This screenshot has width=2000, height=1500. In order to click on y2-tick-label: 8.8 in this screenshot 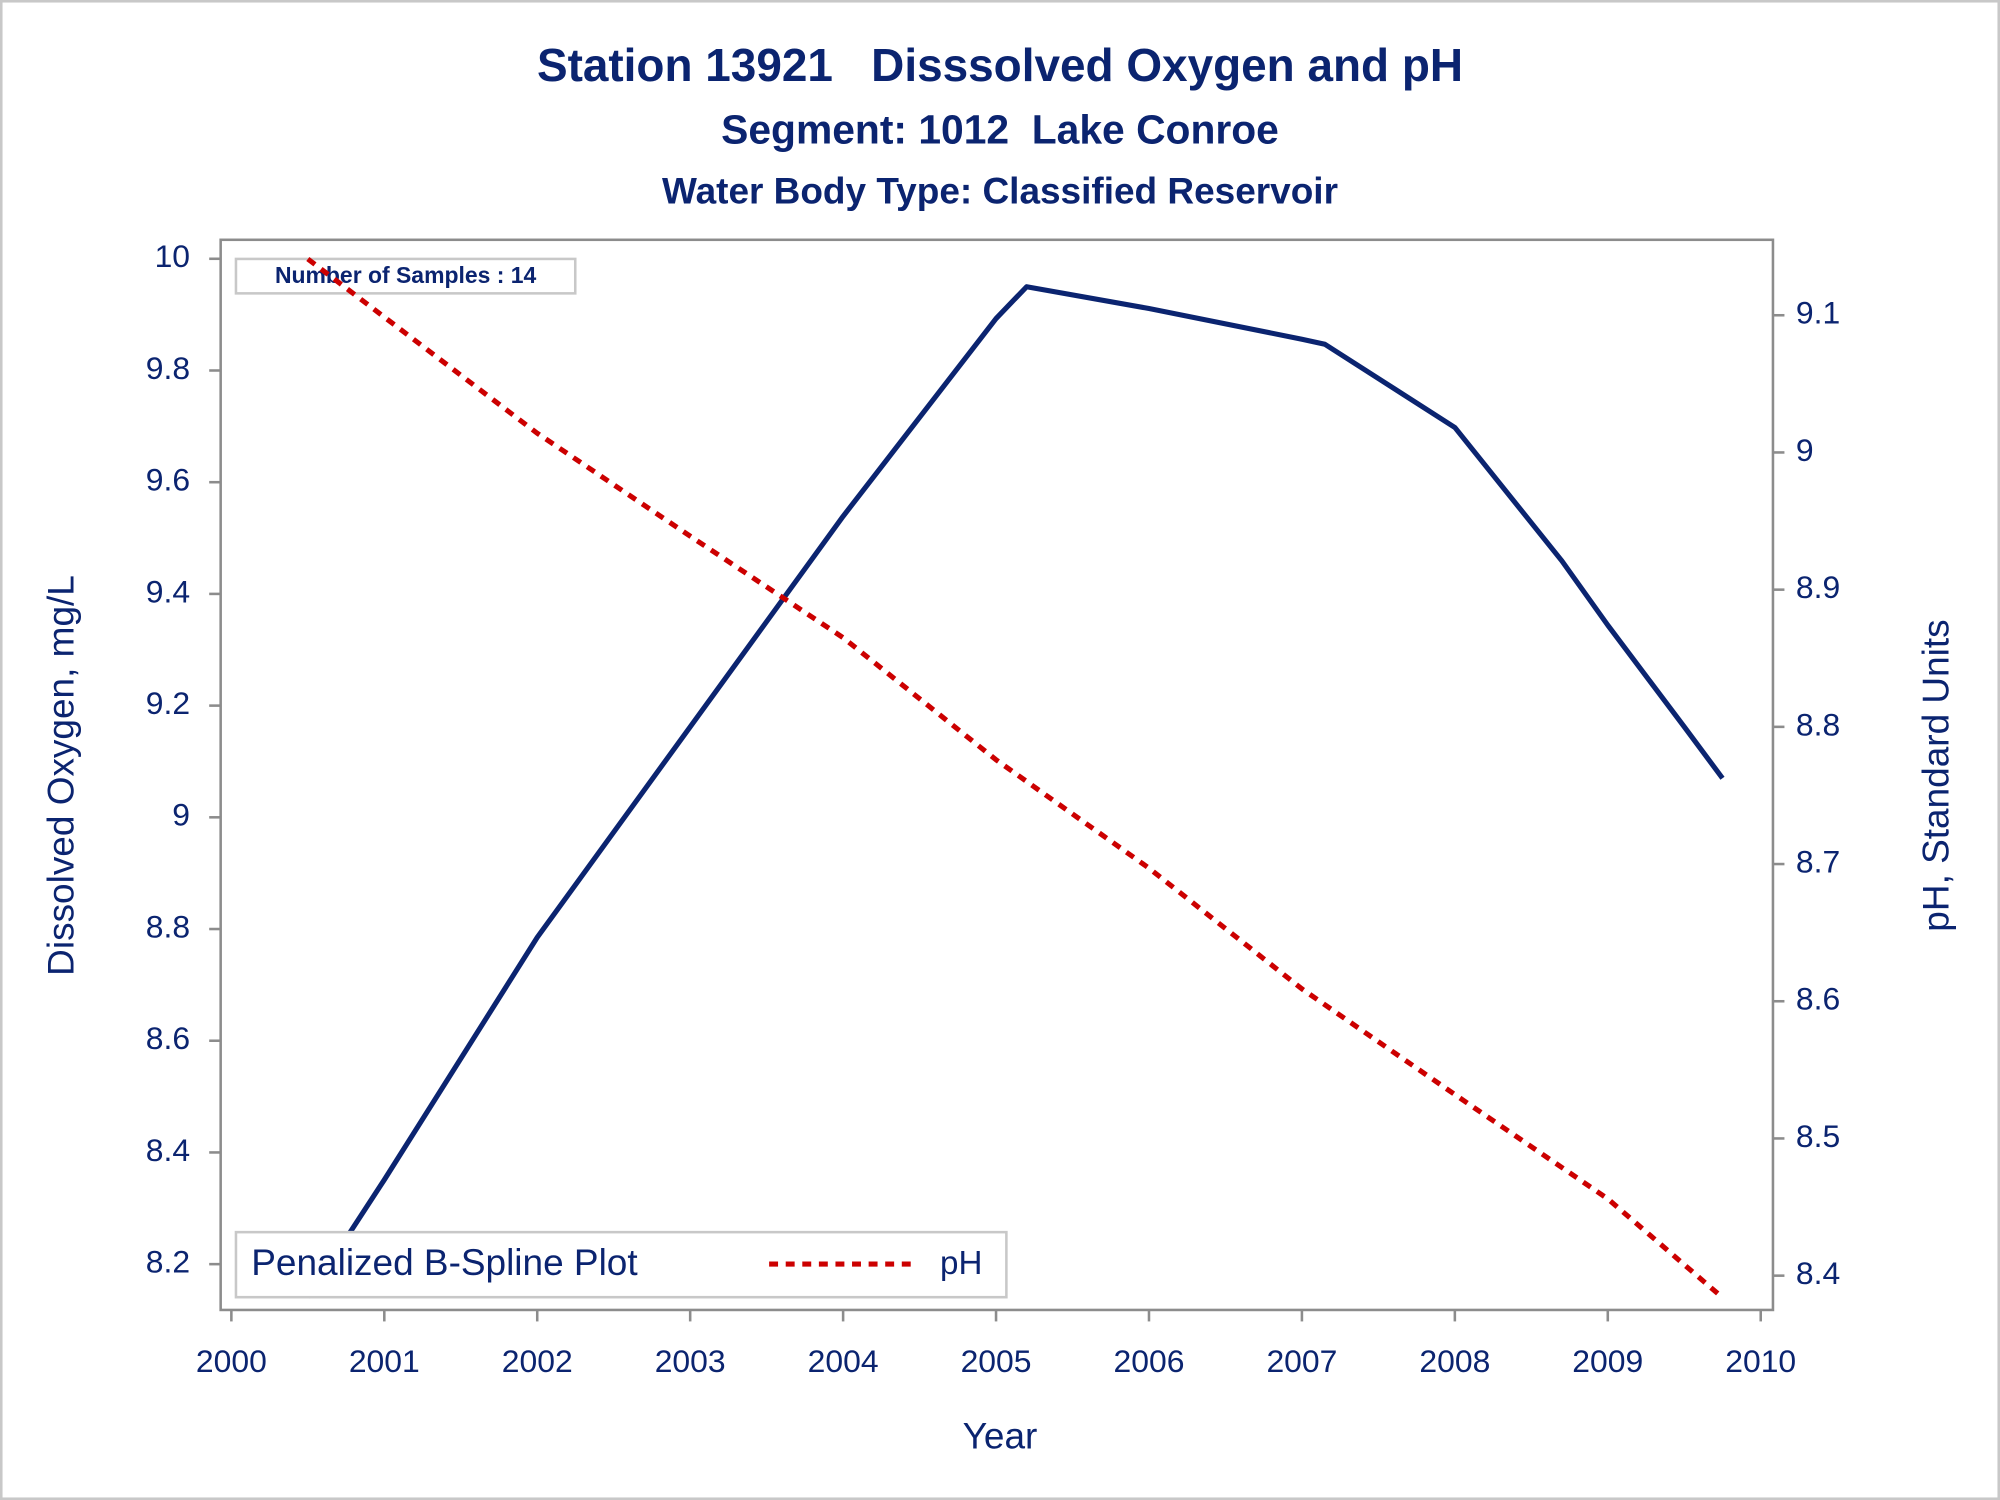, I will do `click(1818, 724)`.